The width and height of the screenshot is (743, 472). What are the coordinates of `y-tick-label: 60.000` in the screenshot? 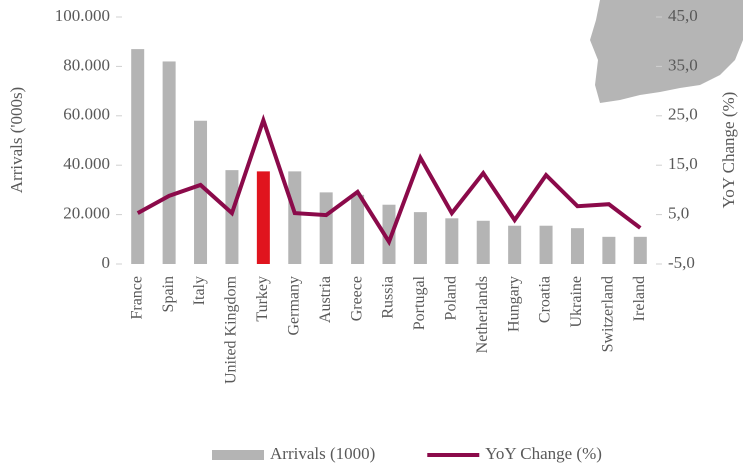 It's located at (86, 114).